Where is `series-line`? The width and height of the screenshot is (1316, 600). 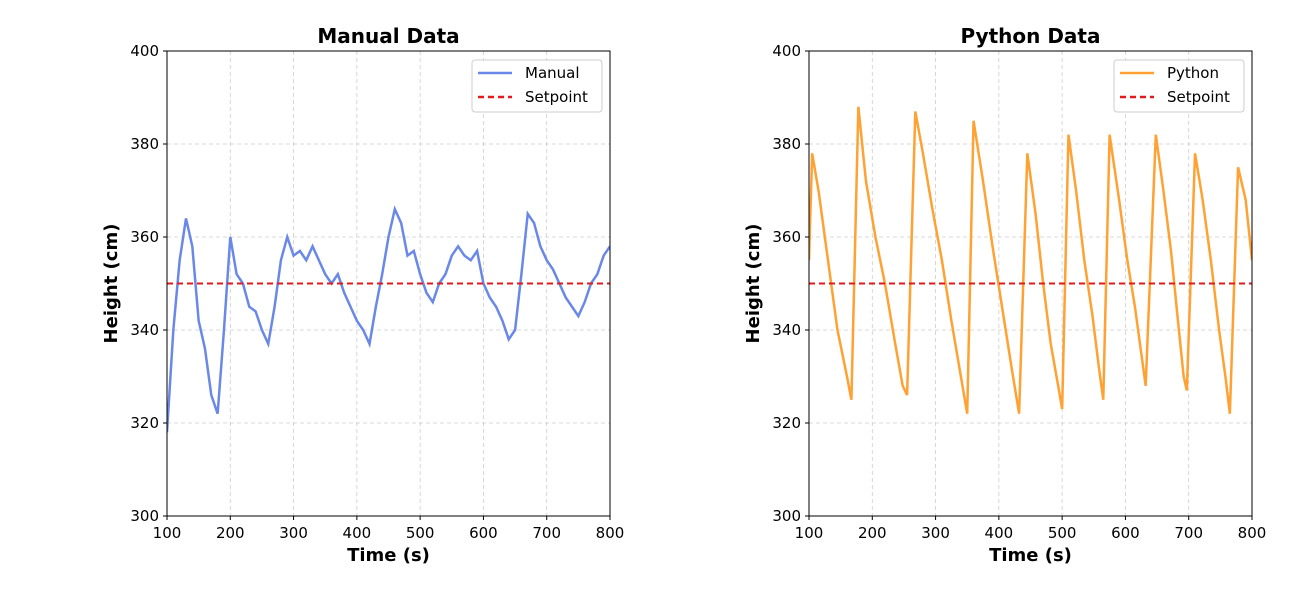
series-line is located at coordinates (388, 319).